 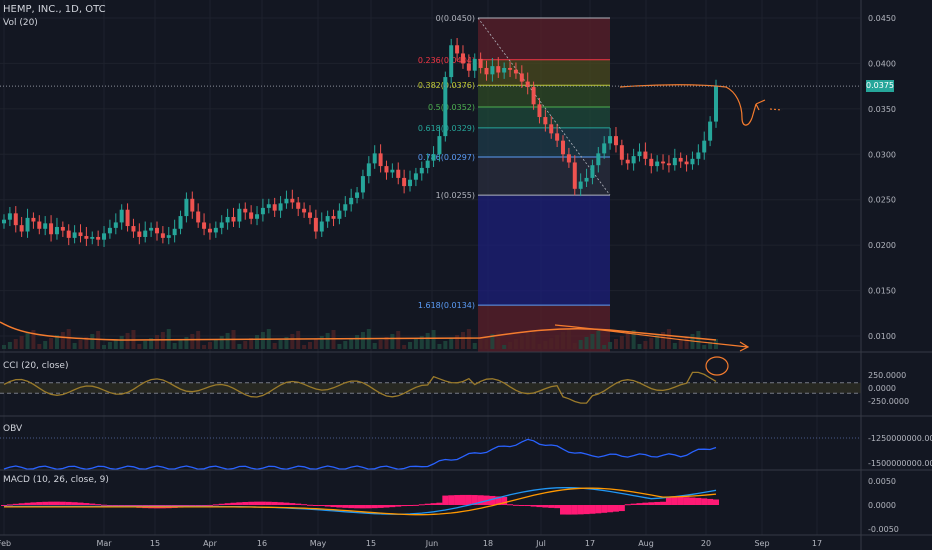 I want to click on cci-label: CCI (20, close), so click(x=36, y=366).